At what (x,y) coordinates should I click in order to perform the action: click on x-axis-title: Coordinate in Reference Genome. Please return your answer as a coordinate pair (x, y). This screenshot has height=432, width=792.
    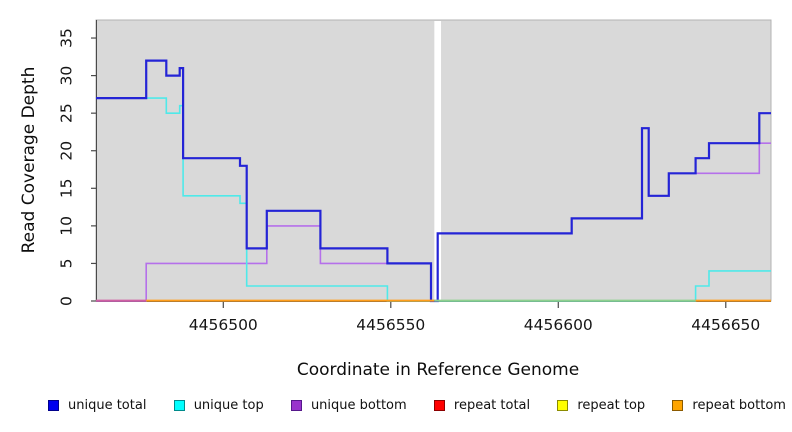
    Looking at the image, I should click on (438, 370).